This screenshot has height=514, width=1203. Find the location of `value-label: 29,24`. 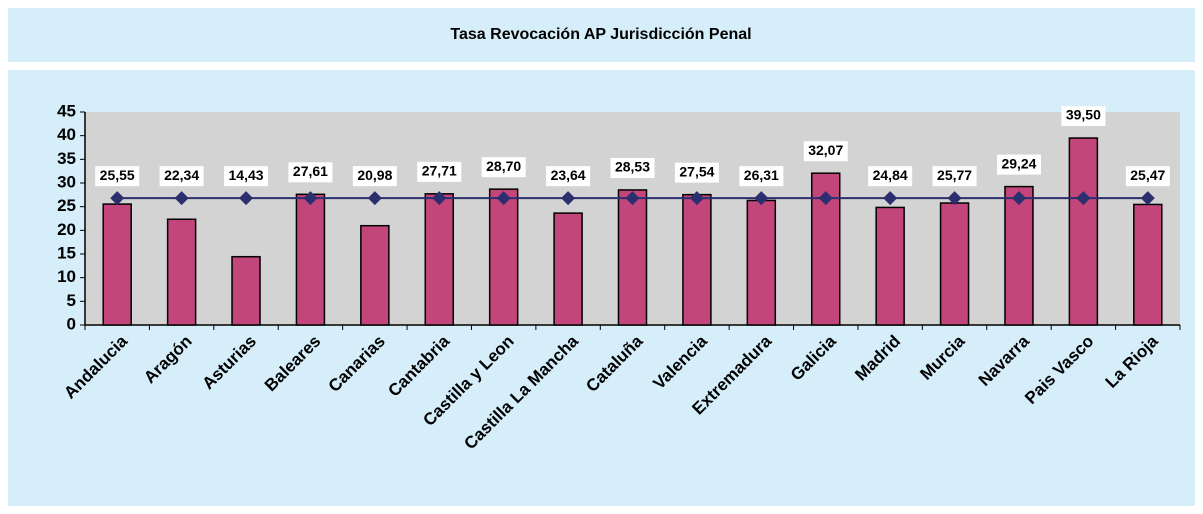

value-label: 29,24 is located at coordinates (1018, 163).